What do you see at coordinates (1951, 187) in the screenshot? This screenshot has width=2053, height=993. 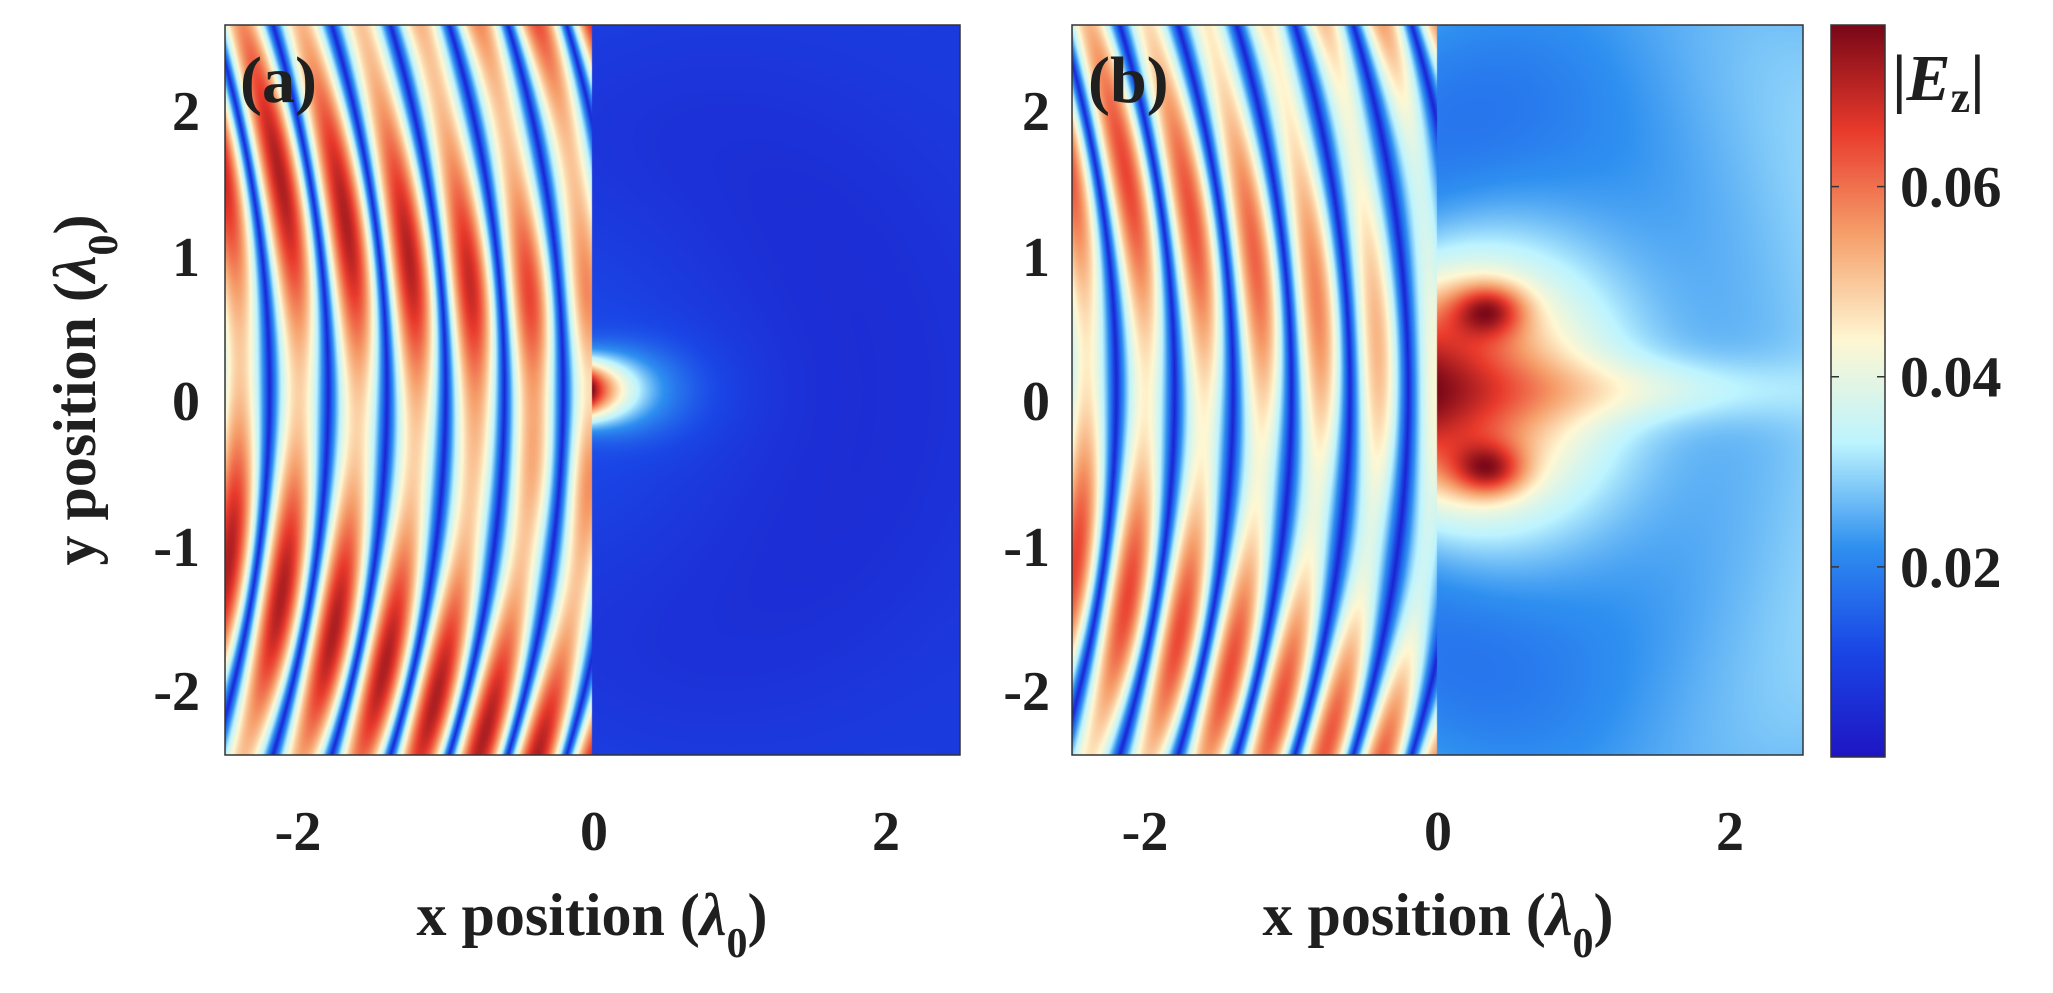 I see `colorbar-tick-label: 0.06` at bounding box center [1951, 187].